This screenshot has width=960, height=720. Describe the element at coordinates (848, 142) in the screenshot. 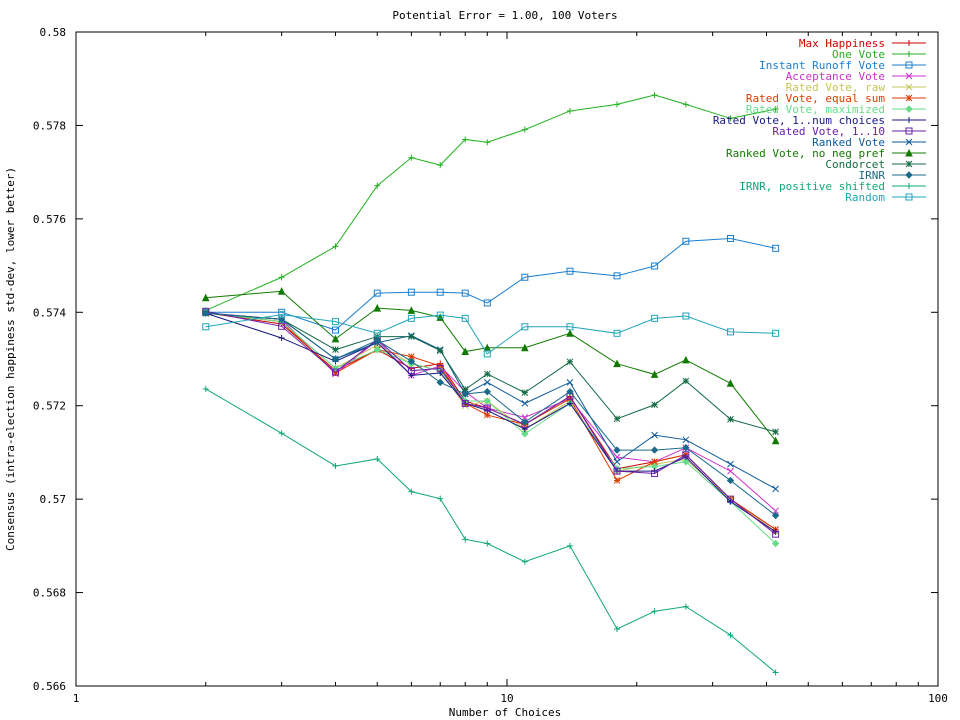

I see `legend-entry-label: Ranked Vote` at that location.